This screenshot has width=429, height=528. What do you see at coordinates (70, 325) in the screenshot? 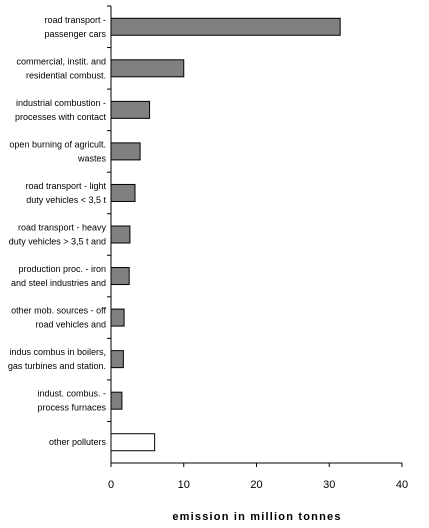
I see `category-label-7-1: road vehicles and` at bounding box center [70, 325].